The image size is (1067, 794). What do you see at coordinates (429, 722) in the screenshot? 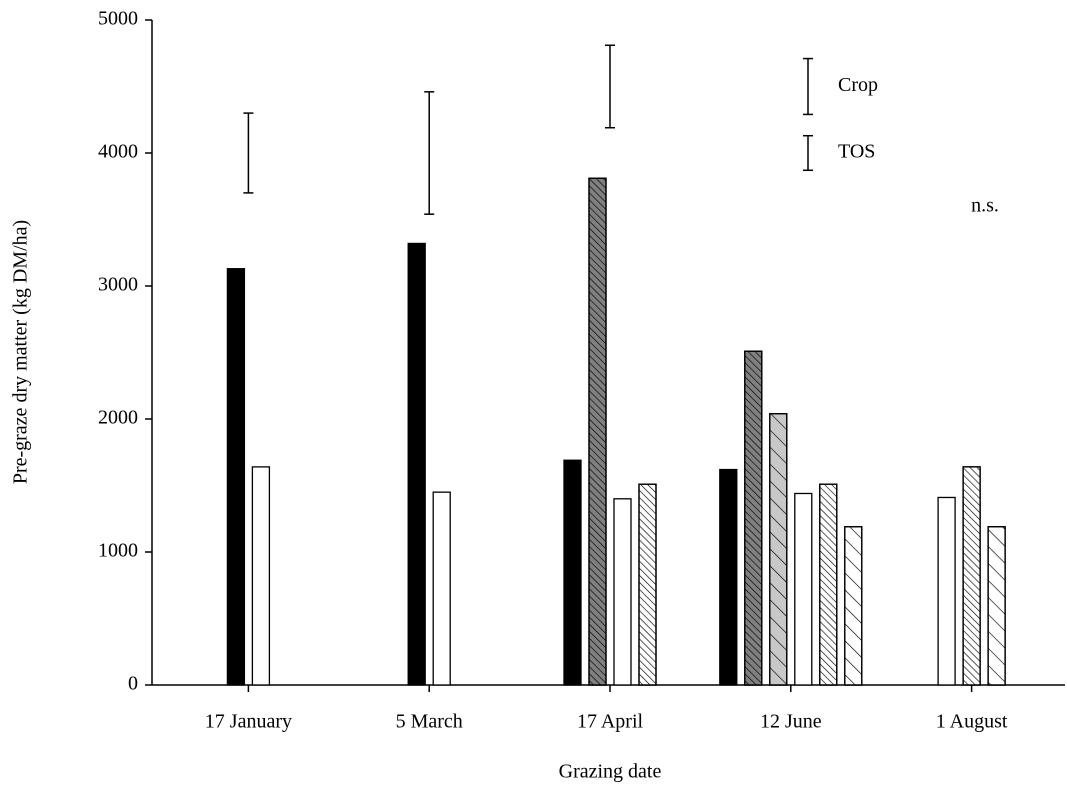
I see `x-tick-label: 5 March` at bounding box center [429, 722].